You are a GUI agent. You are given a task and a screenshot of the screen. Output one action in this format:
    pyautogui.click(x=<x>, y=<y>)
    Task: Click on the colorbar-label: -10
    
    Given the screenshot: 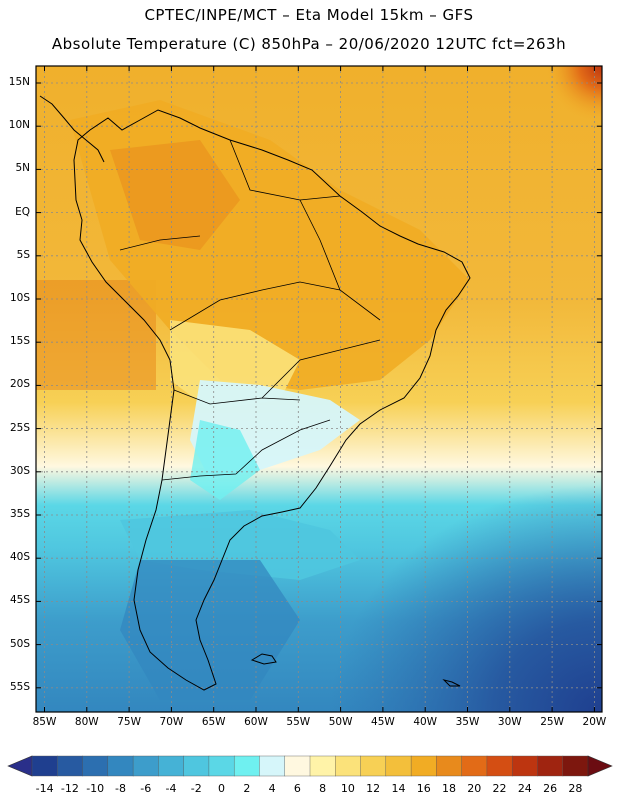 What is the action you would take?
    pyautogui.click(x=95, y=788)
    